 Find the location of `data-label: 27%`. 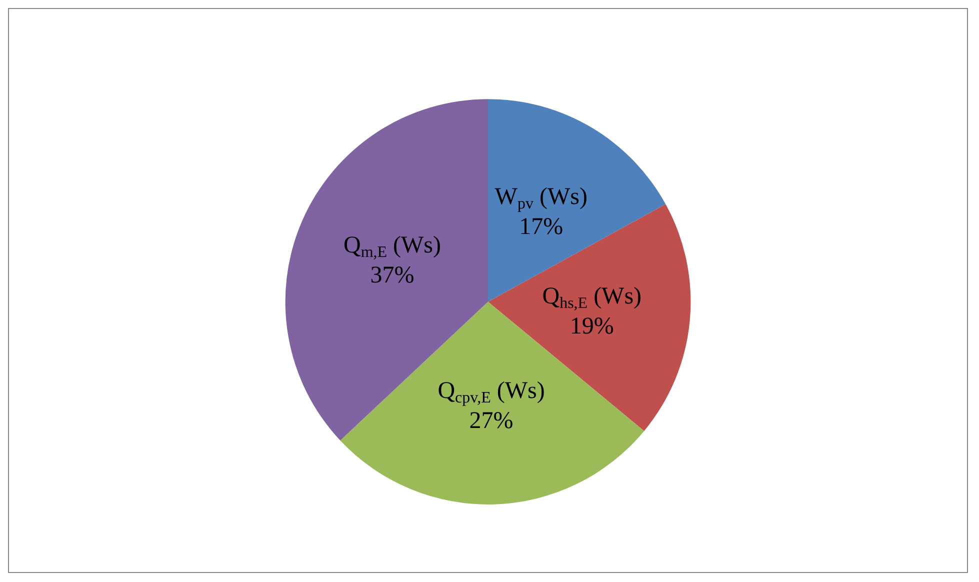

data-label: 27% is located at coordinates (491, 421).